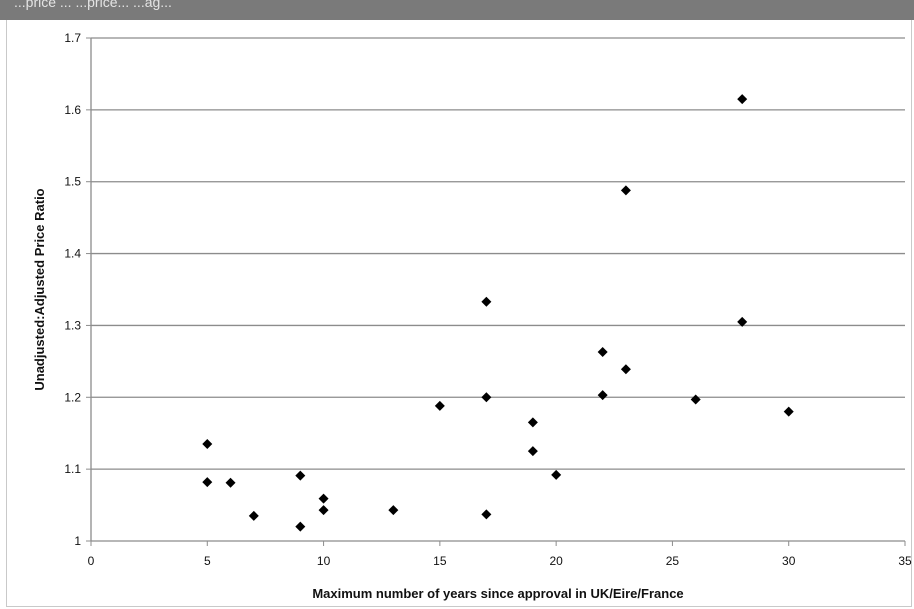 This screenshot has width=914, height=609. I want to click on y-axis-label: Unadjusted:Adjusted Price Ratio, so click(39, 289).